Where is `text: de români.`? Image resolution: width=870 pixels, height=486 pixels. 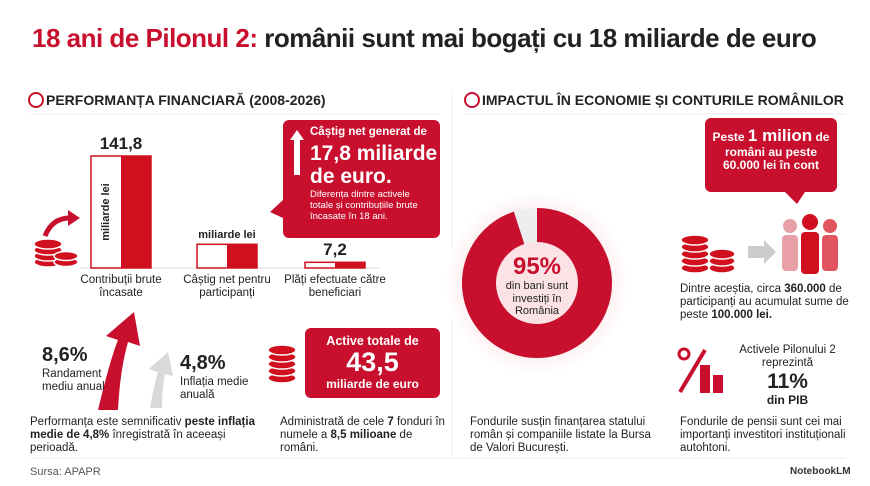
text: de români. is located at coordinates (346, 442).